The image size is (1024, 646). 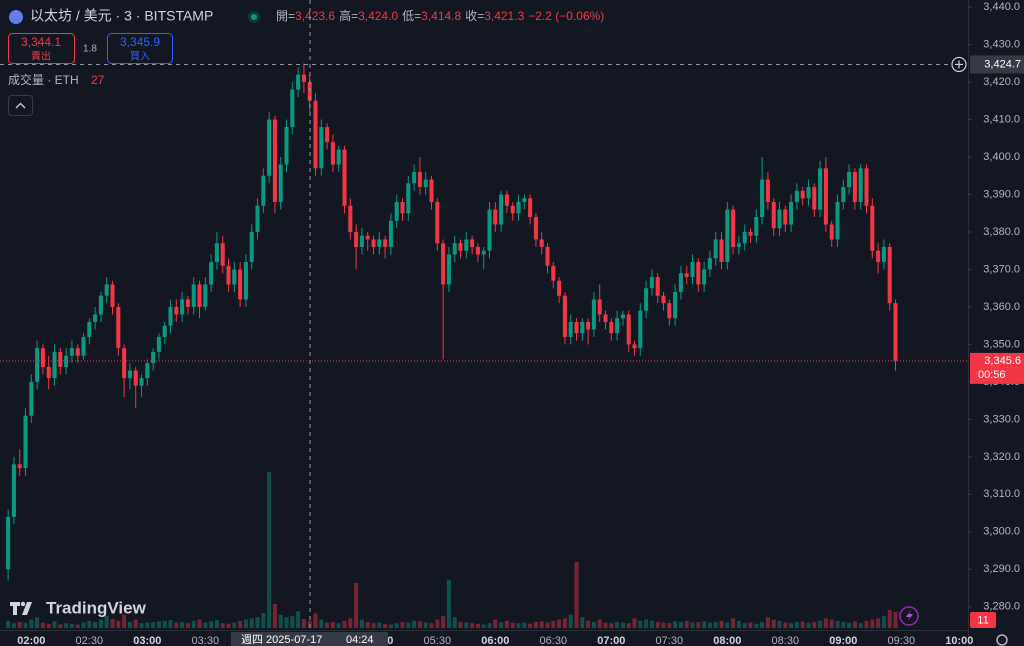 What do you see at coordinates (727, 640) in the screenshot?
I see `x-tick-label: 08:00` at bounding box center [727, 640].